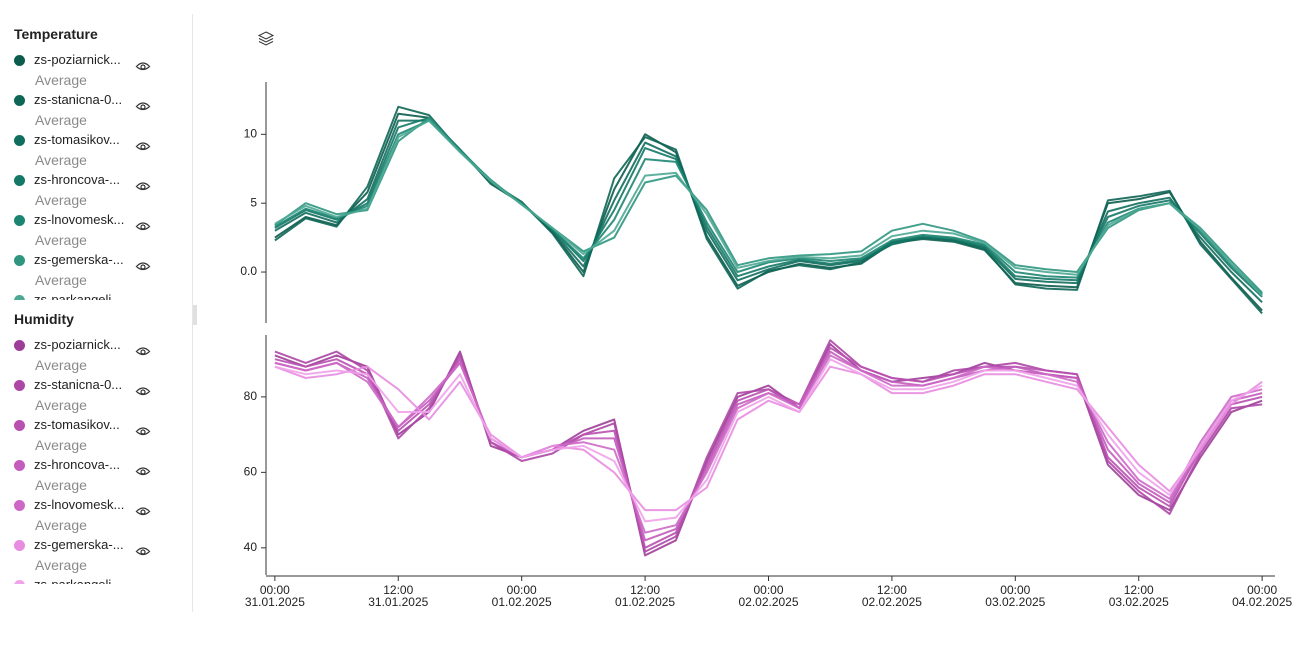 This screenshot has height=648, width=1298. What do you see at coordinates (44, 319) in the screenshot?
I see `legend-title: Humidity` at bounding box center [44, 319].